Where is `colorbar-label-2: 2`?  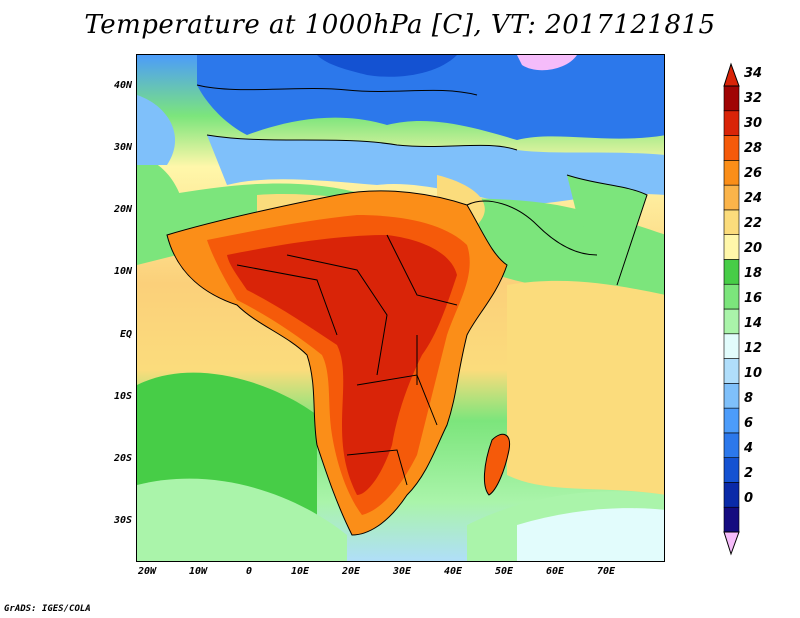
colorbar-label-2: 2 is located at coordinates (749, 473).